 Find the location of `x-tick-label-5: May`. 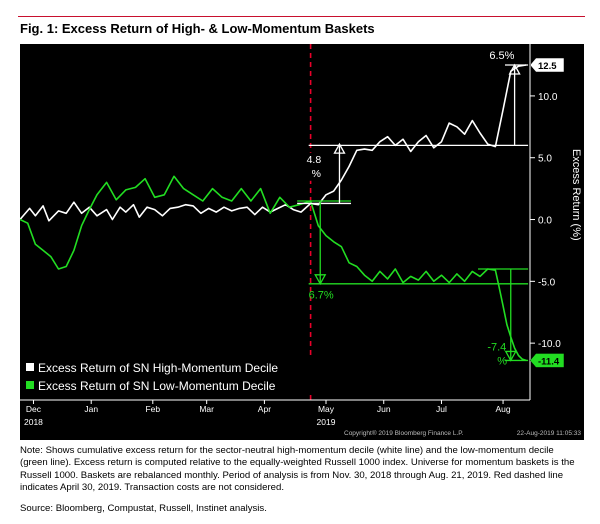

x-tick-label-5: May is located at coordinates (326, 409).